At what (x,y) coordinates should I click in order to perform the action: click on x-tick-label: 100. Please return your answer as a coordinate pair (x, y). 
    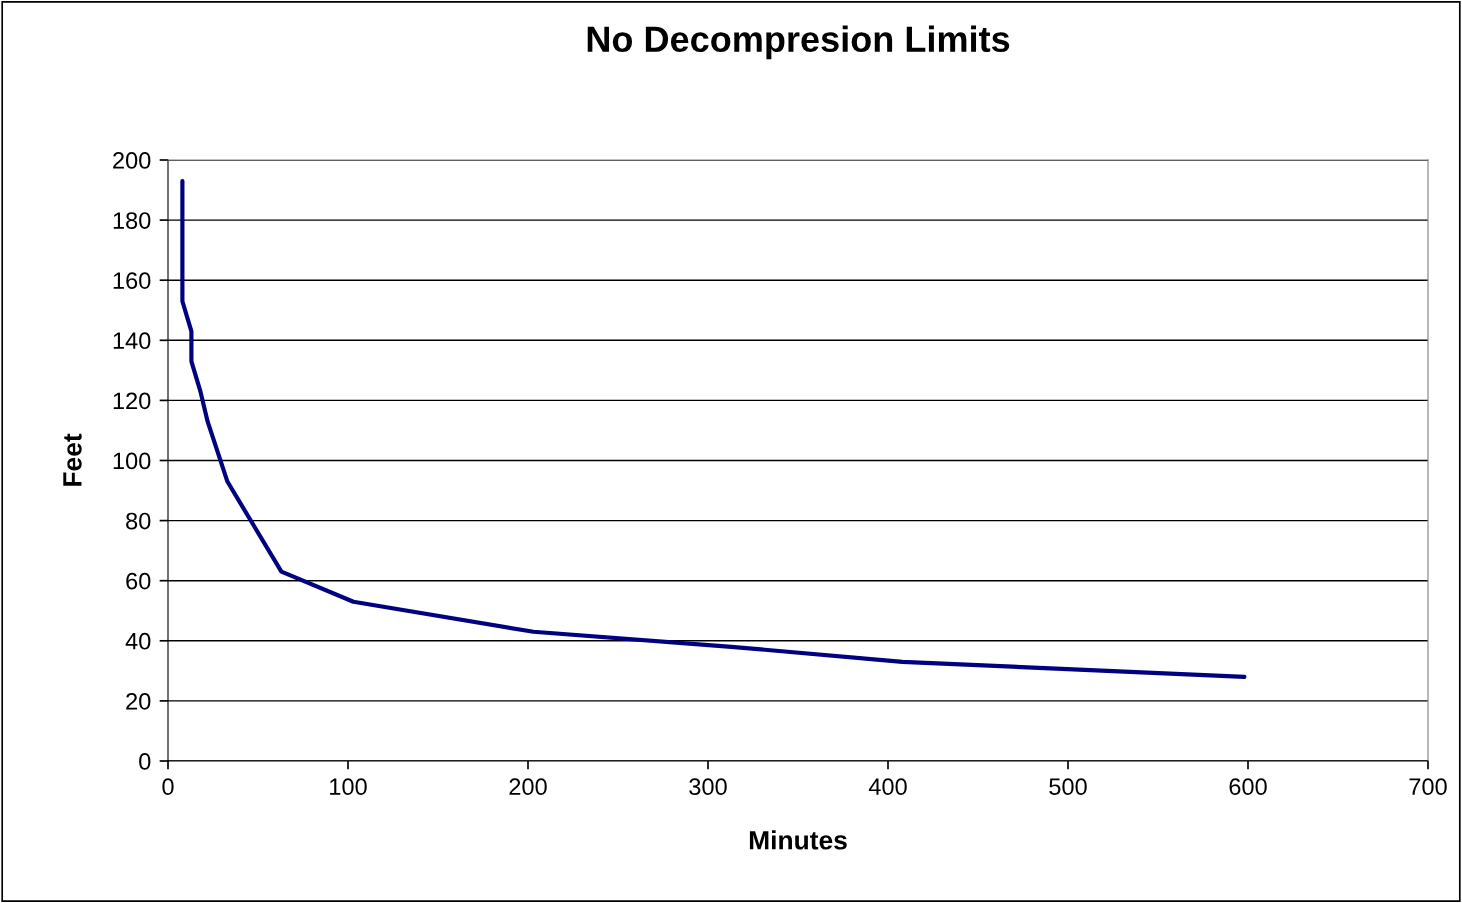
    Looking at the image, I should click on (348, 787).